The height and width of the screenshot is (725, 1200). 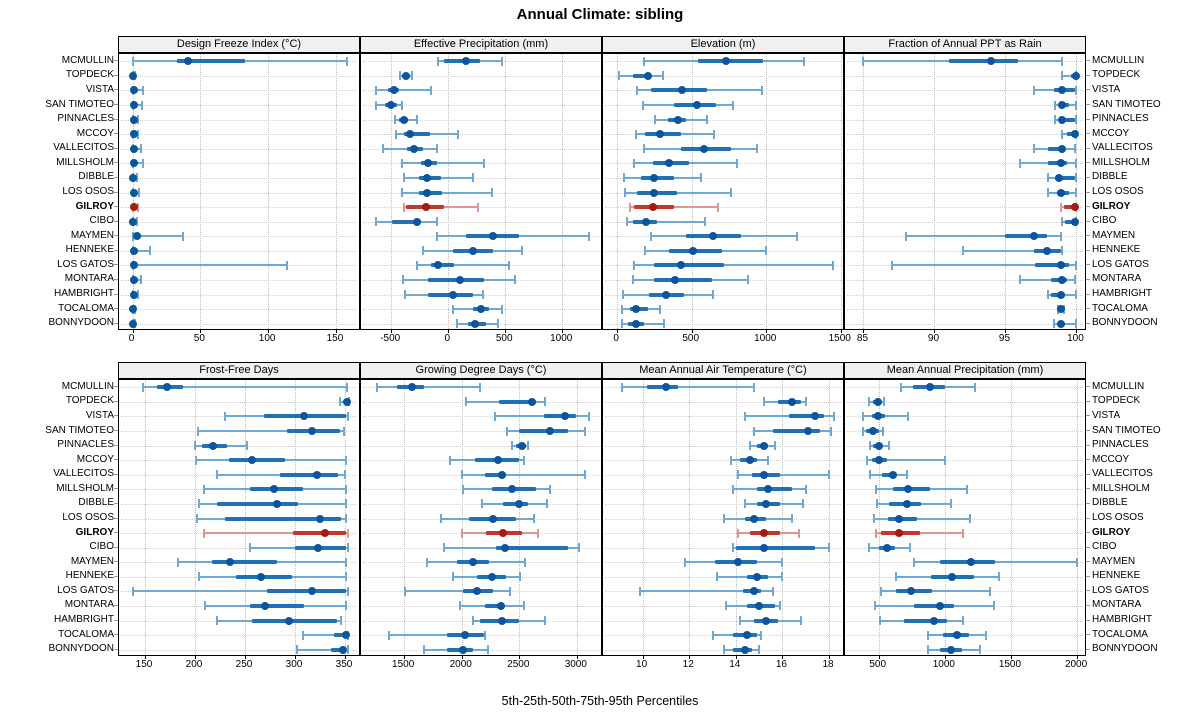 I want to click on station-label: CIBO, so click(x=1104, y=547).